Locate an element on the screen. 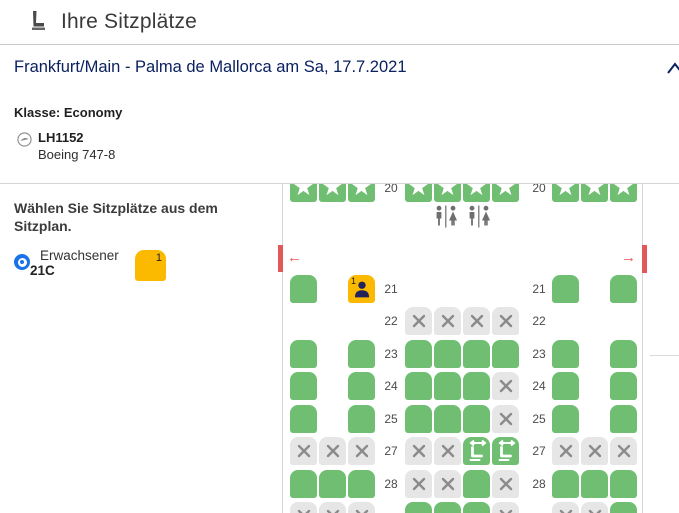 The width and height of the screenshot is (679, 513). instruction-text: Wählen Sie Sitzplätze aus dem Sitzplan. is located at coordinates (116, 217).